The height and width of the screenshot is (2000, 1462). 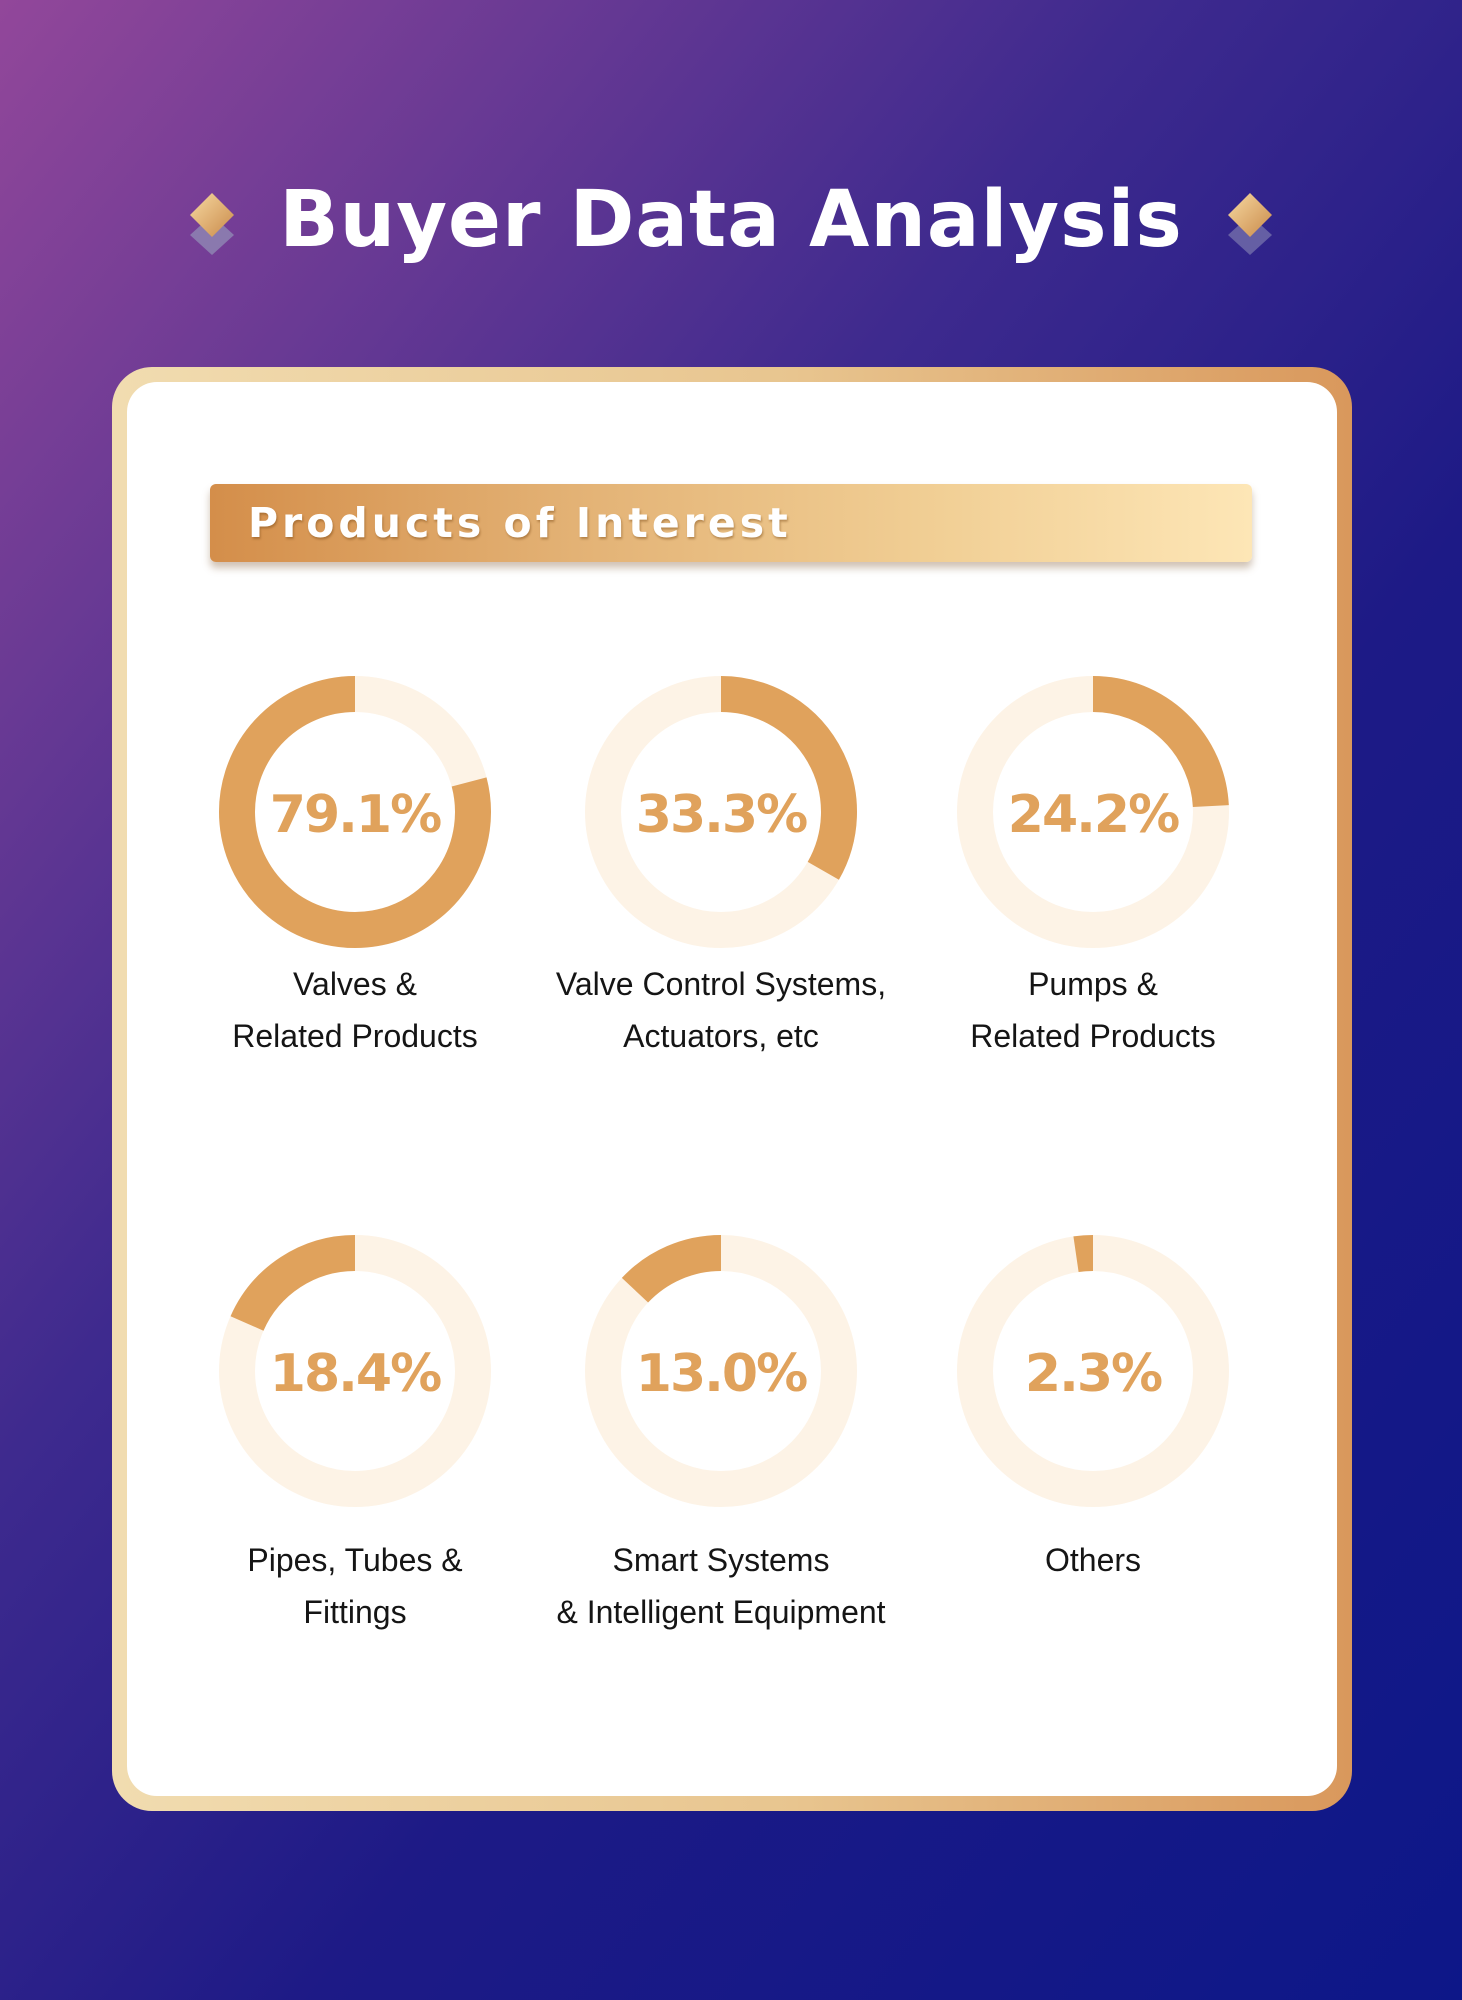 I want to click on category-label-line: Smart Systems, so click(x=721, y=1560).